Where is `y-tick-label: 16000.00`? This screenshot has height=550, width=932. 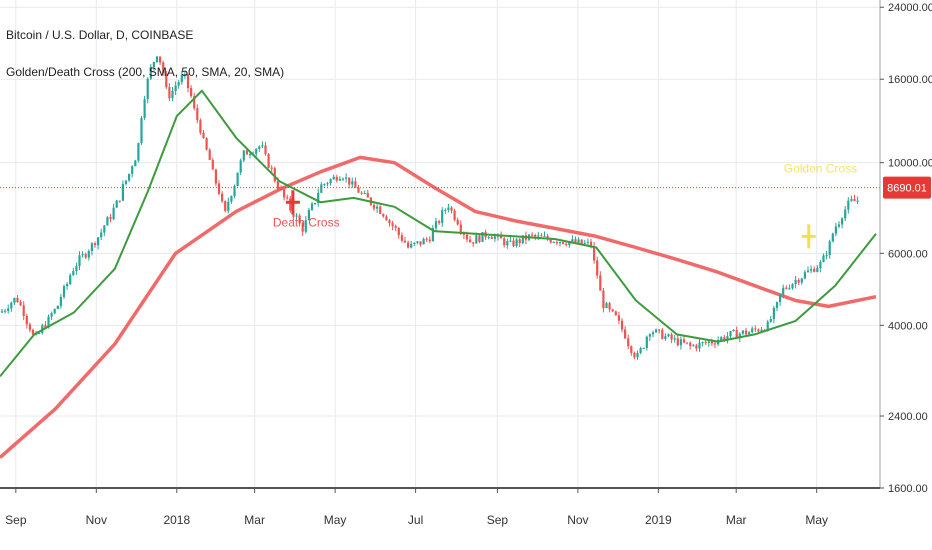 y-tick-label: 16000.00 is located at coordinates (910, 80).